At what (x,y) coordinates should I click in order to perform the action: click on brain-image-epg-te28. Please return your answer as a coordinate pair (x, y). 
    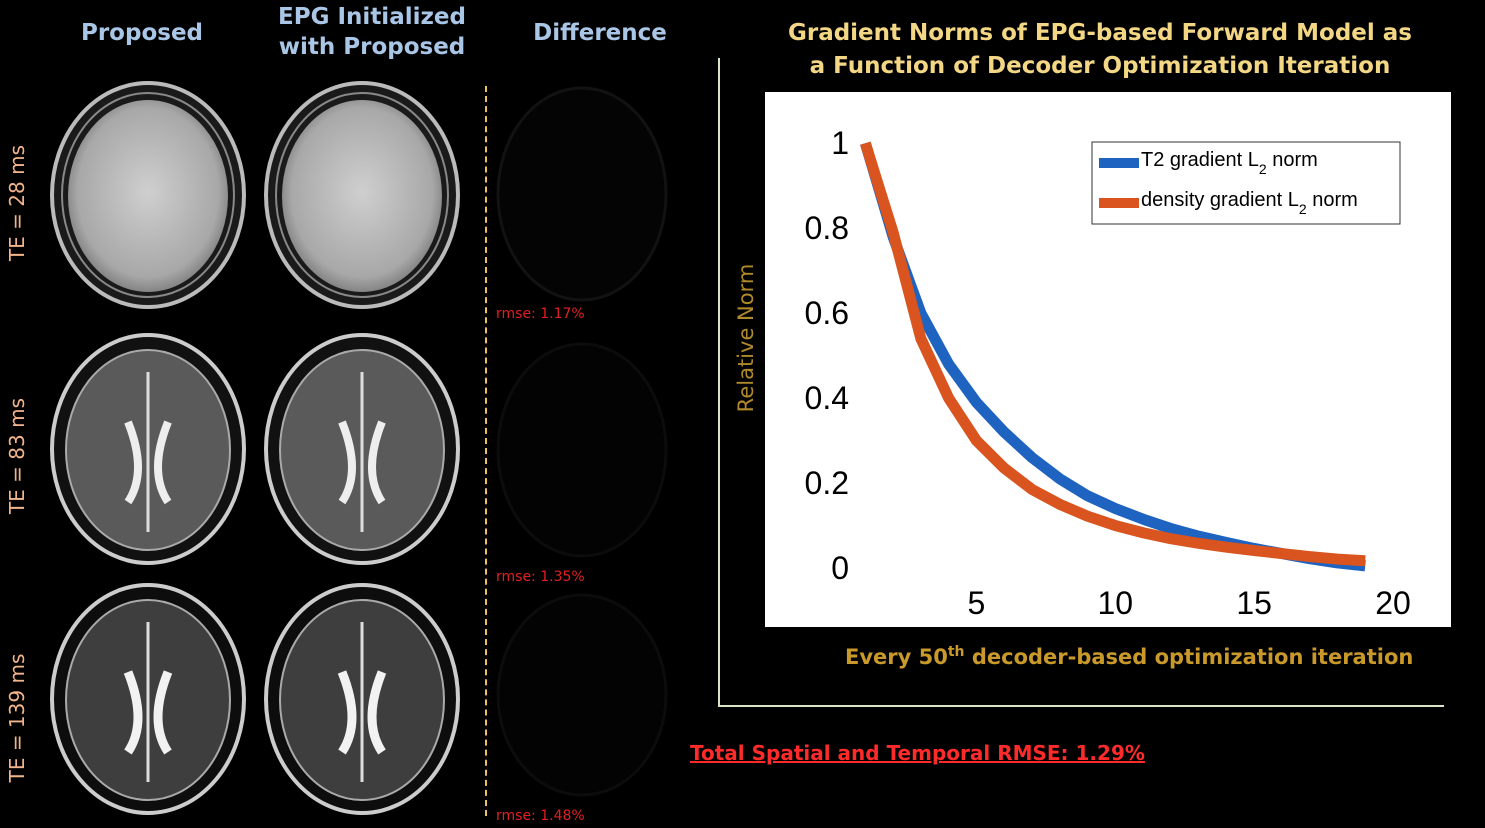
    Looking at the image, I should click on (362, 195).